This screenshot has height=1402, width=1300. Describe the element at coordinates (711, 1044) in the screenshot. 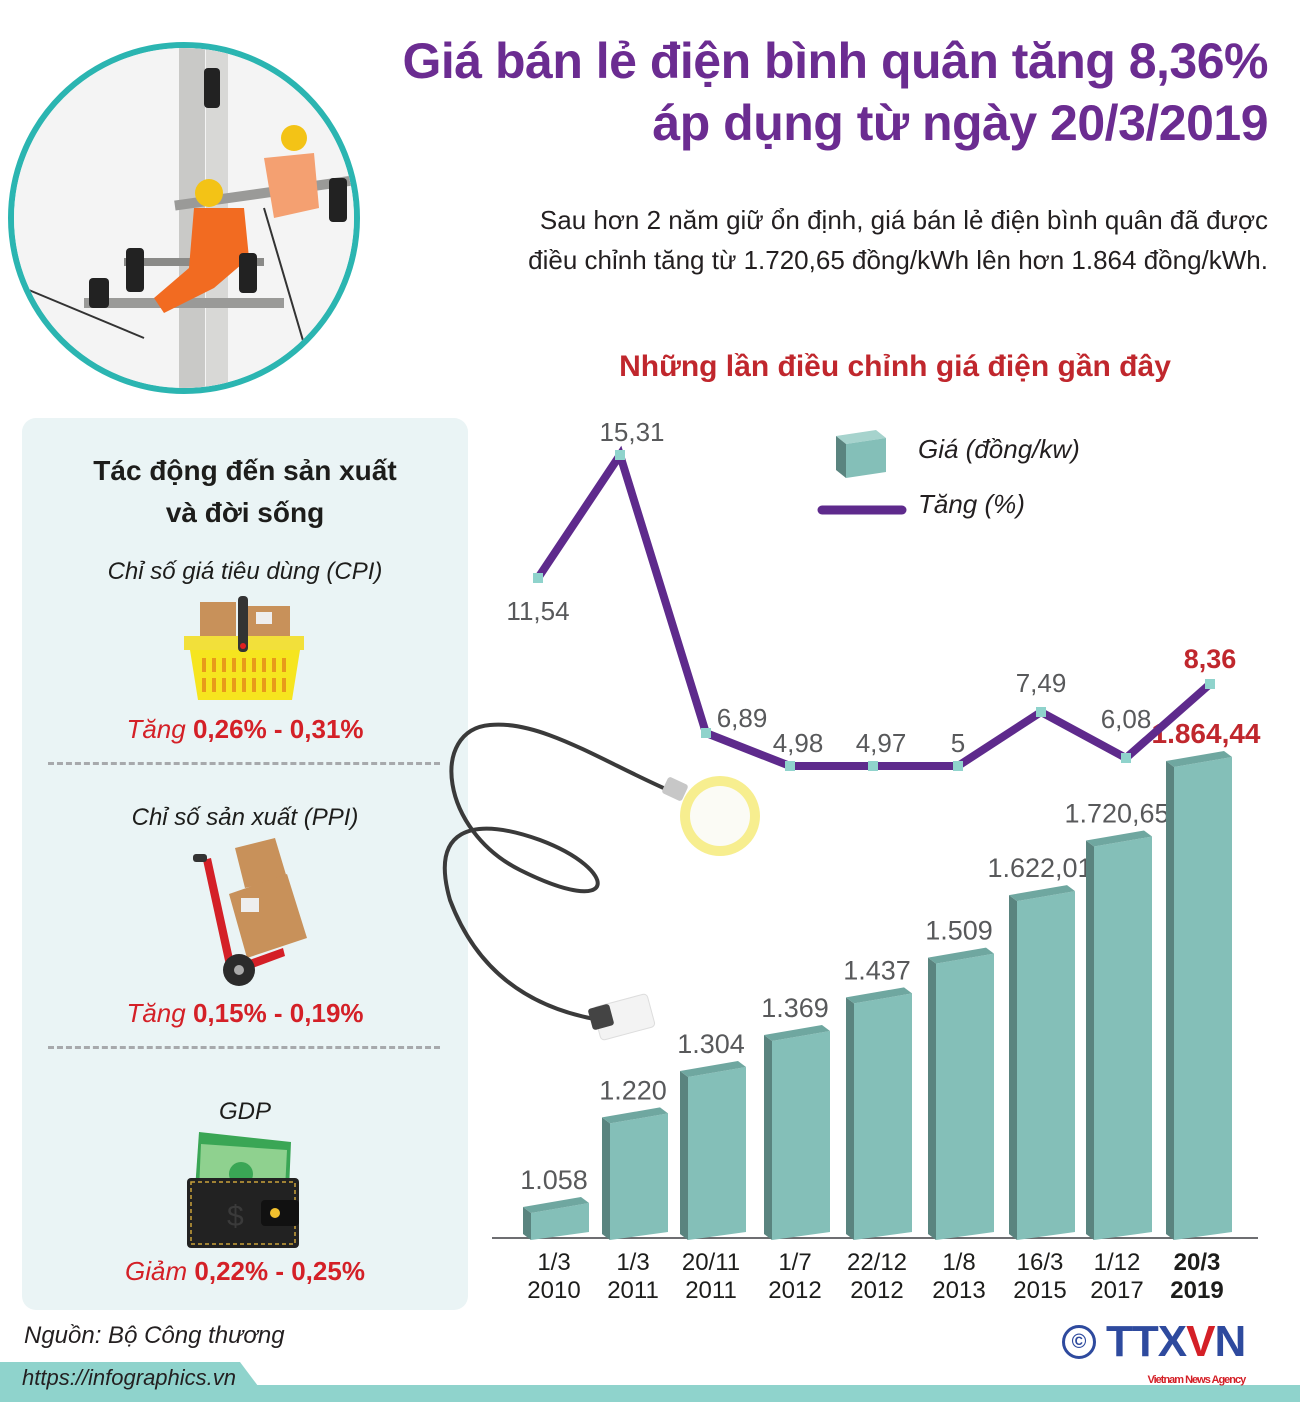

I see `bar-value-label: 1.304` at that location.